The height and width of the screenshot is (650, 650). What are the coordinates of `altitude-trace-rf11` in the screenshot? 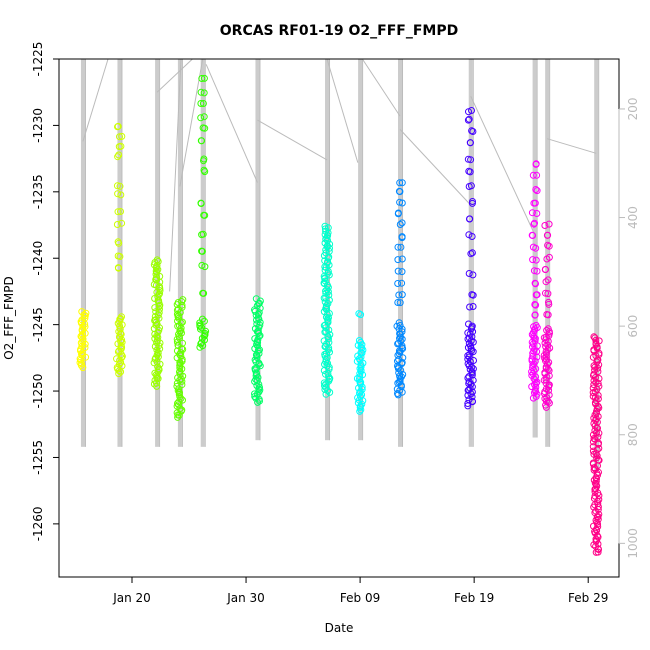 It's located at (534, 248).